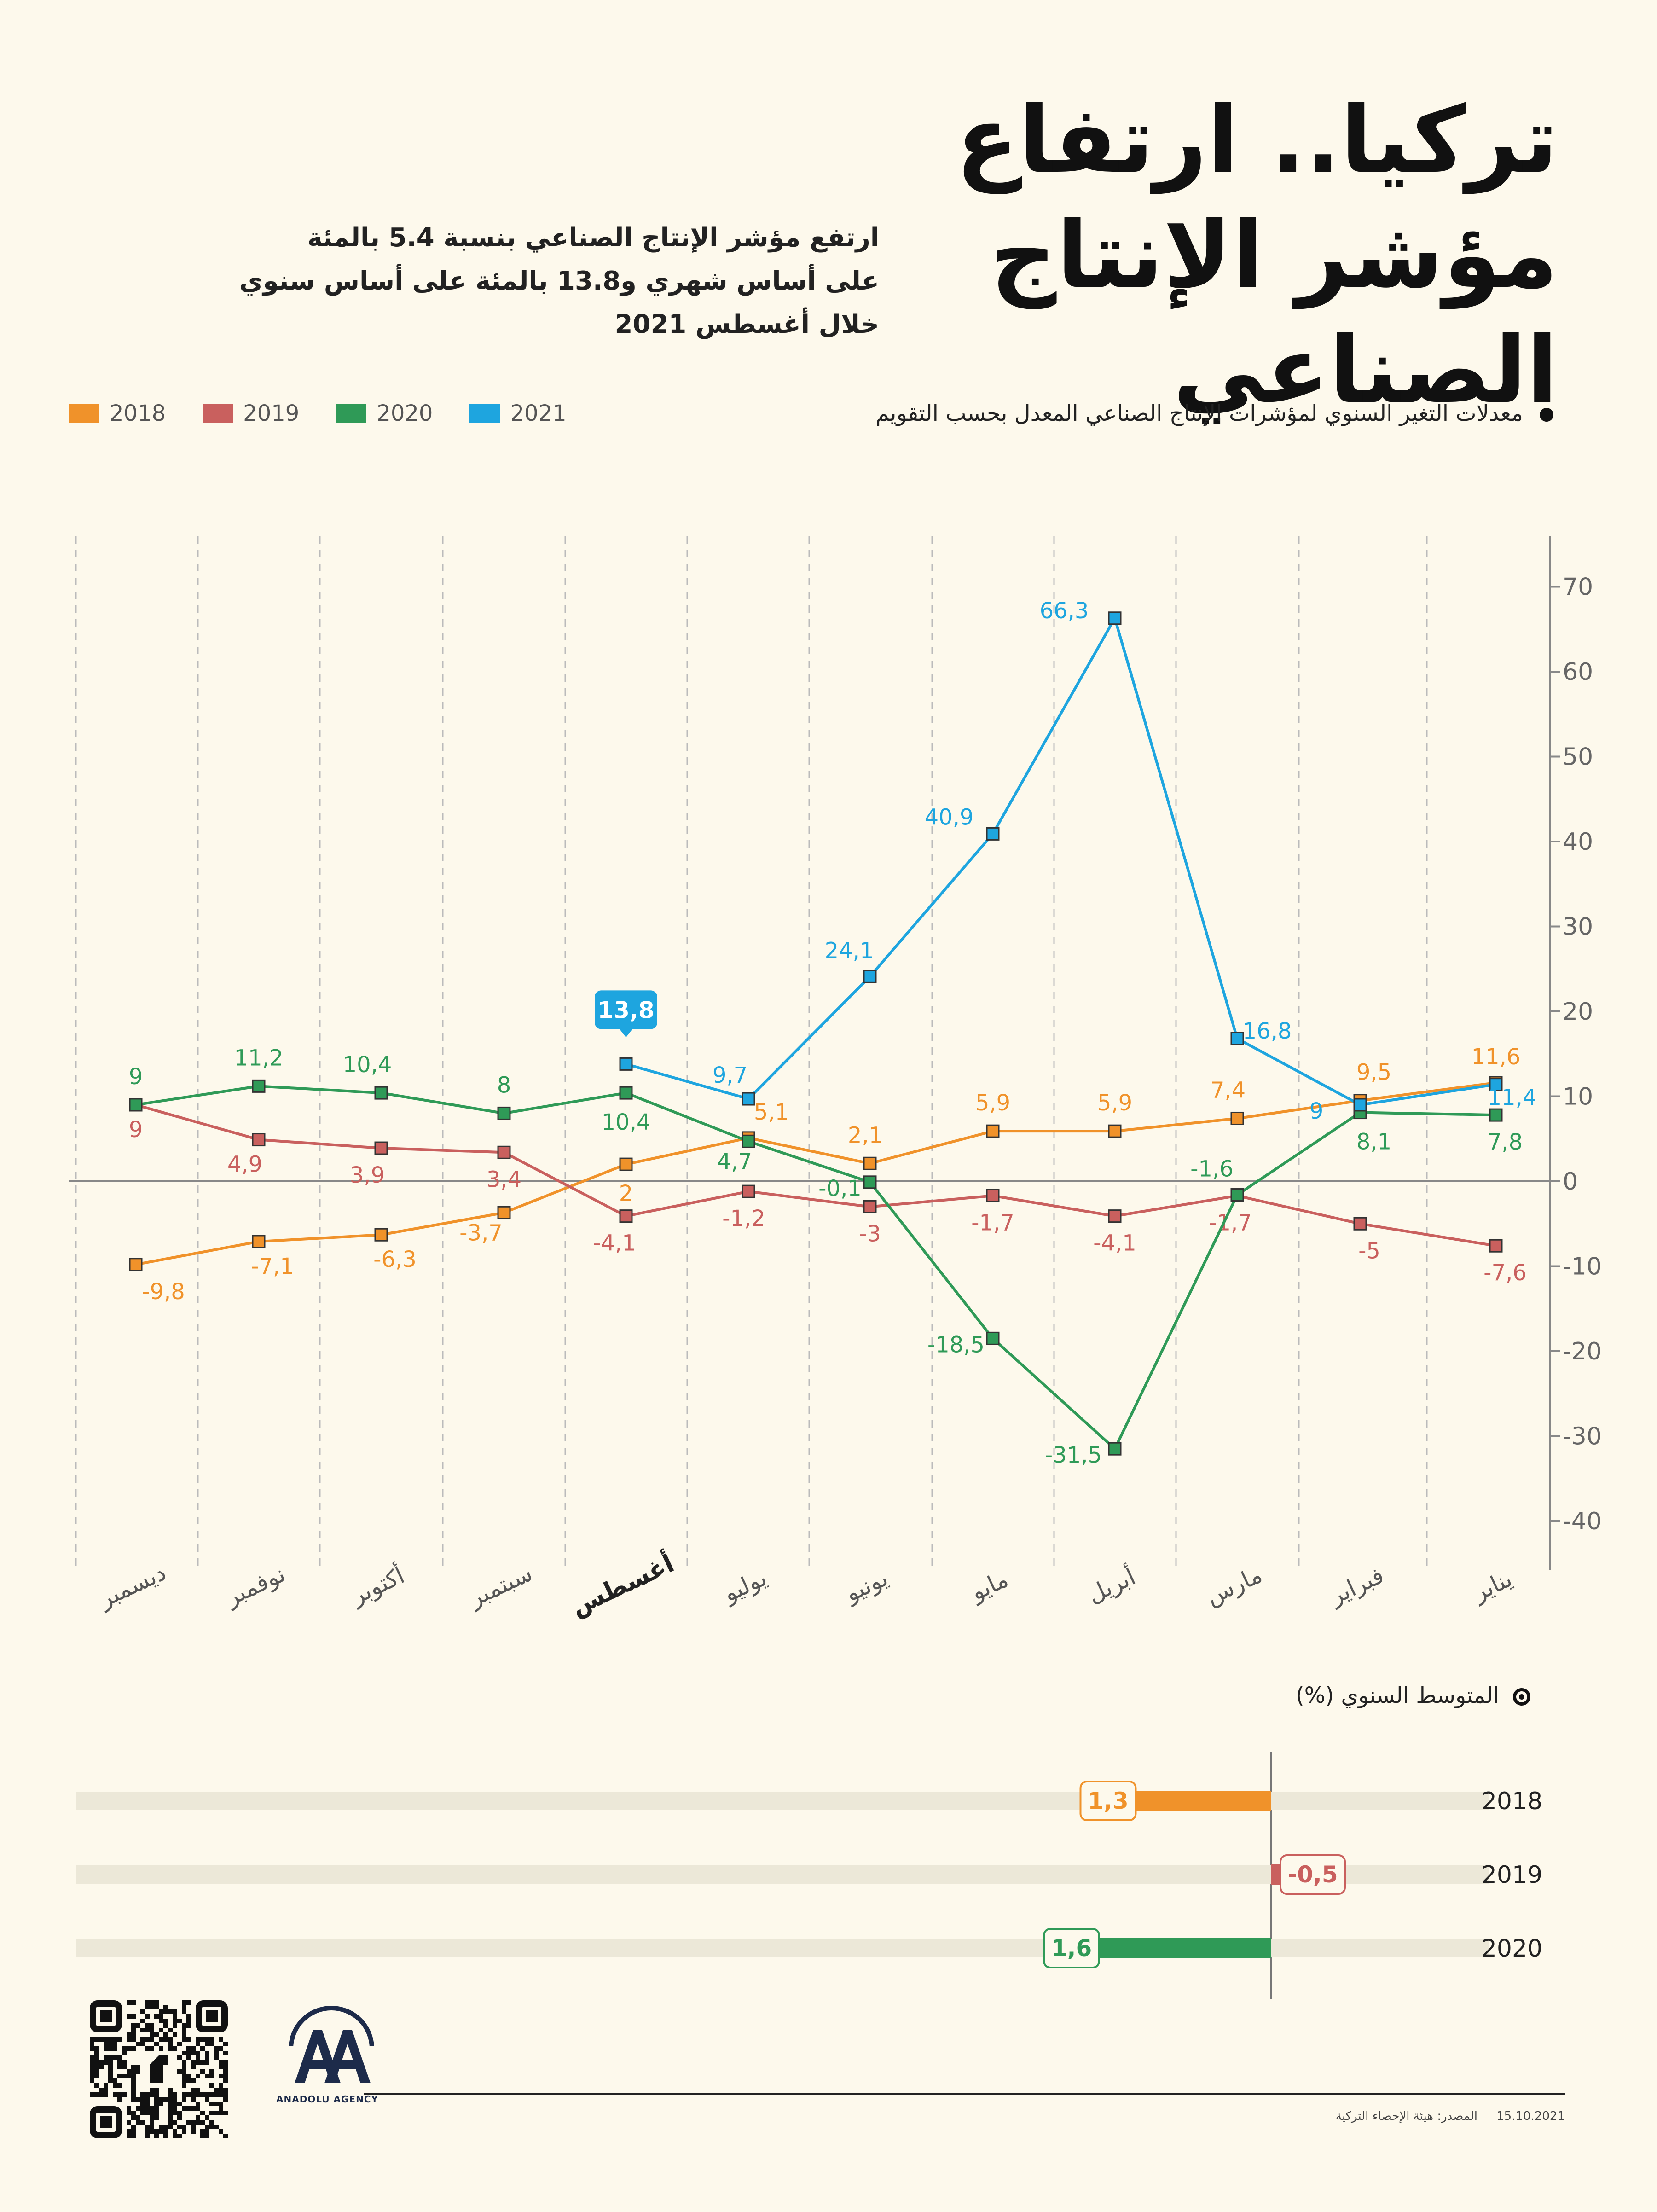  Describe the element at coordinates (1496, 1057) in the screenshot. I see `data-label-2018: 11,6` at that location.